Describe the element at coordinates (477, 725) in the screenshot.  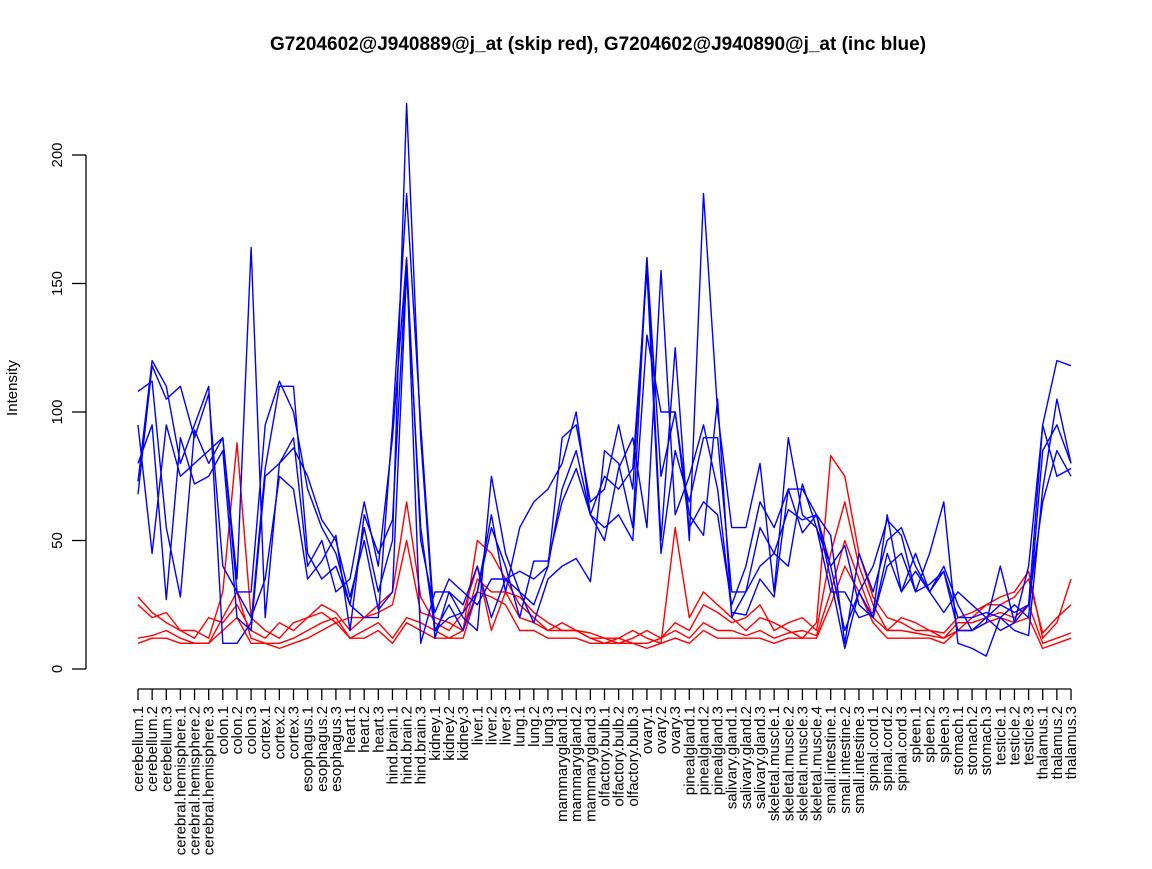
I see `x-tick-label: liver.1` at that location.